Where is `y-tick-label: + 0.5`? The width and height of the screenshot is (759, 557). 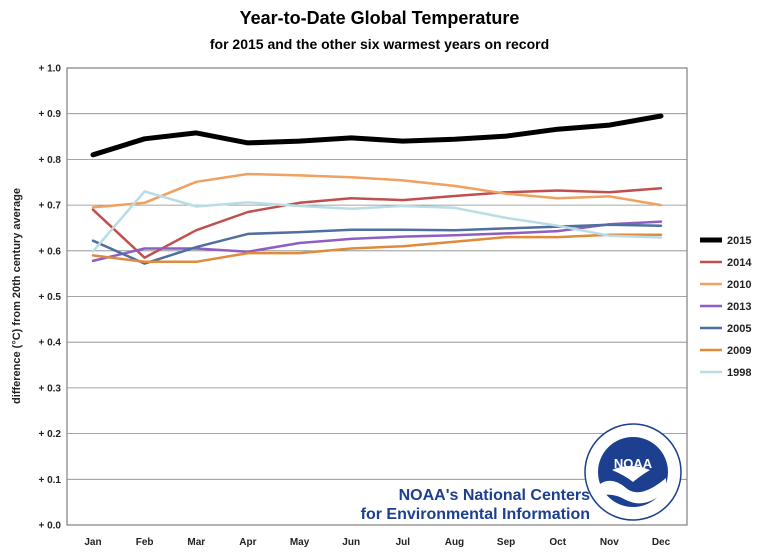
y-tick-label: + 0.5 is located at coordinates (49, 297).